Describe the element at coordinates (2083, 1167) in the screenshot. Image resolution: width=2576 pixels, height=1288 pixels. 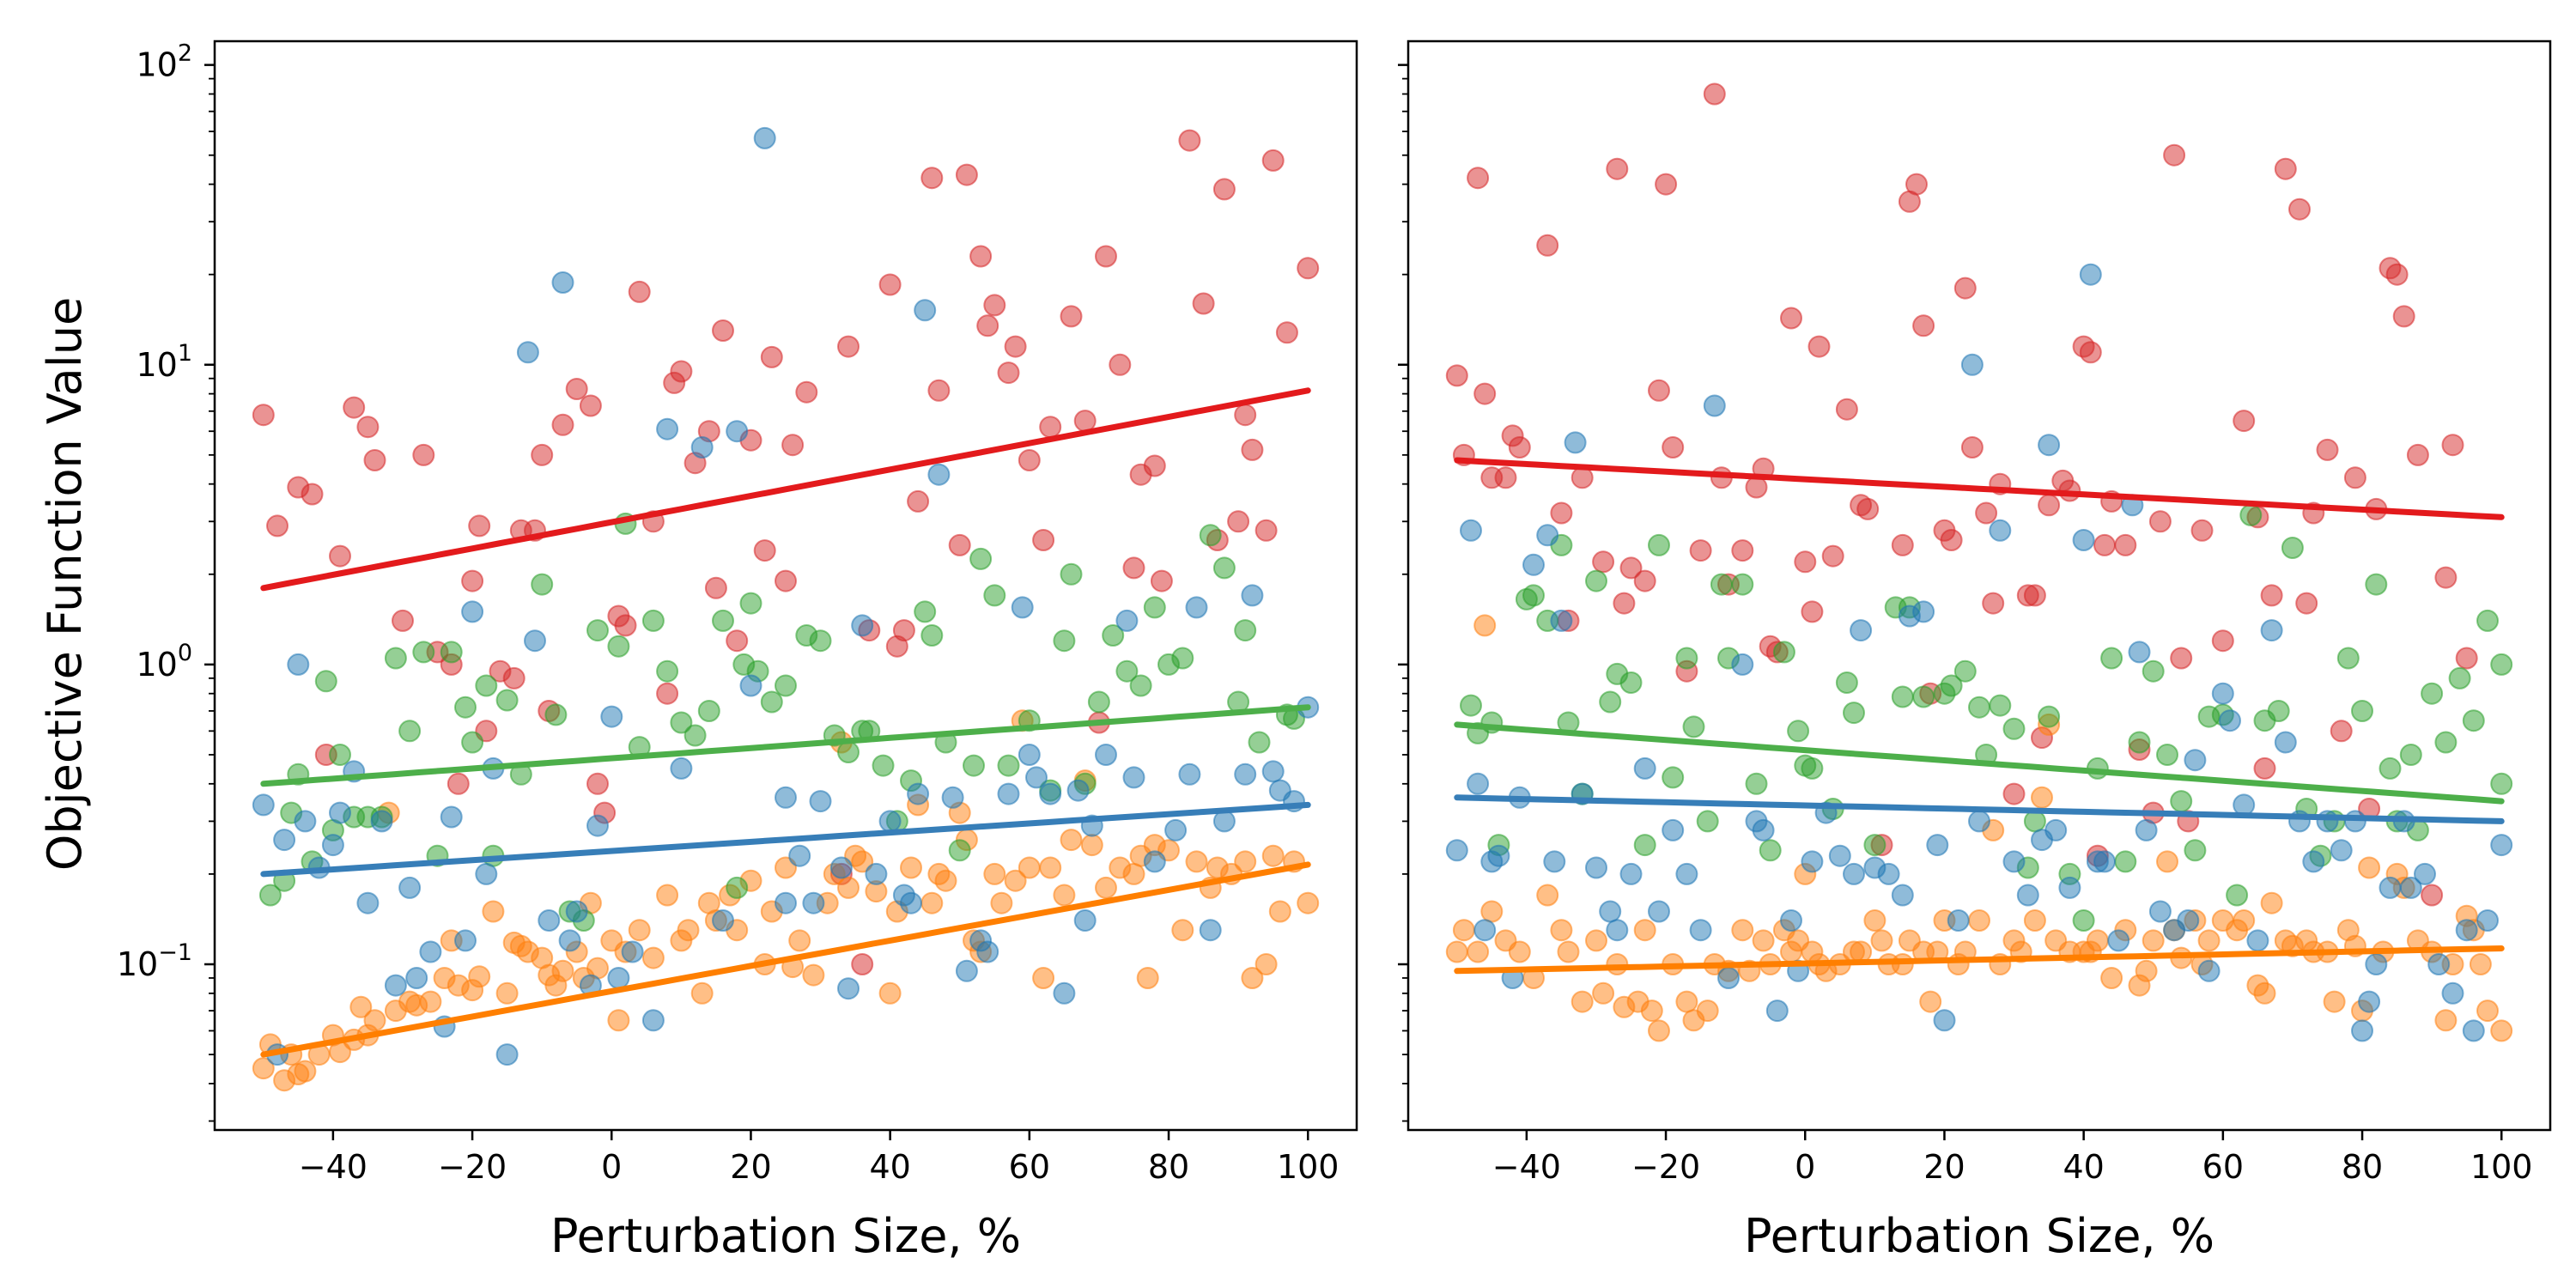
I see `x-tick-label: 40` at that location.